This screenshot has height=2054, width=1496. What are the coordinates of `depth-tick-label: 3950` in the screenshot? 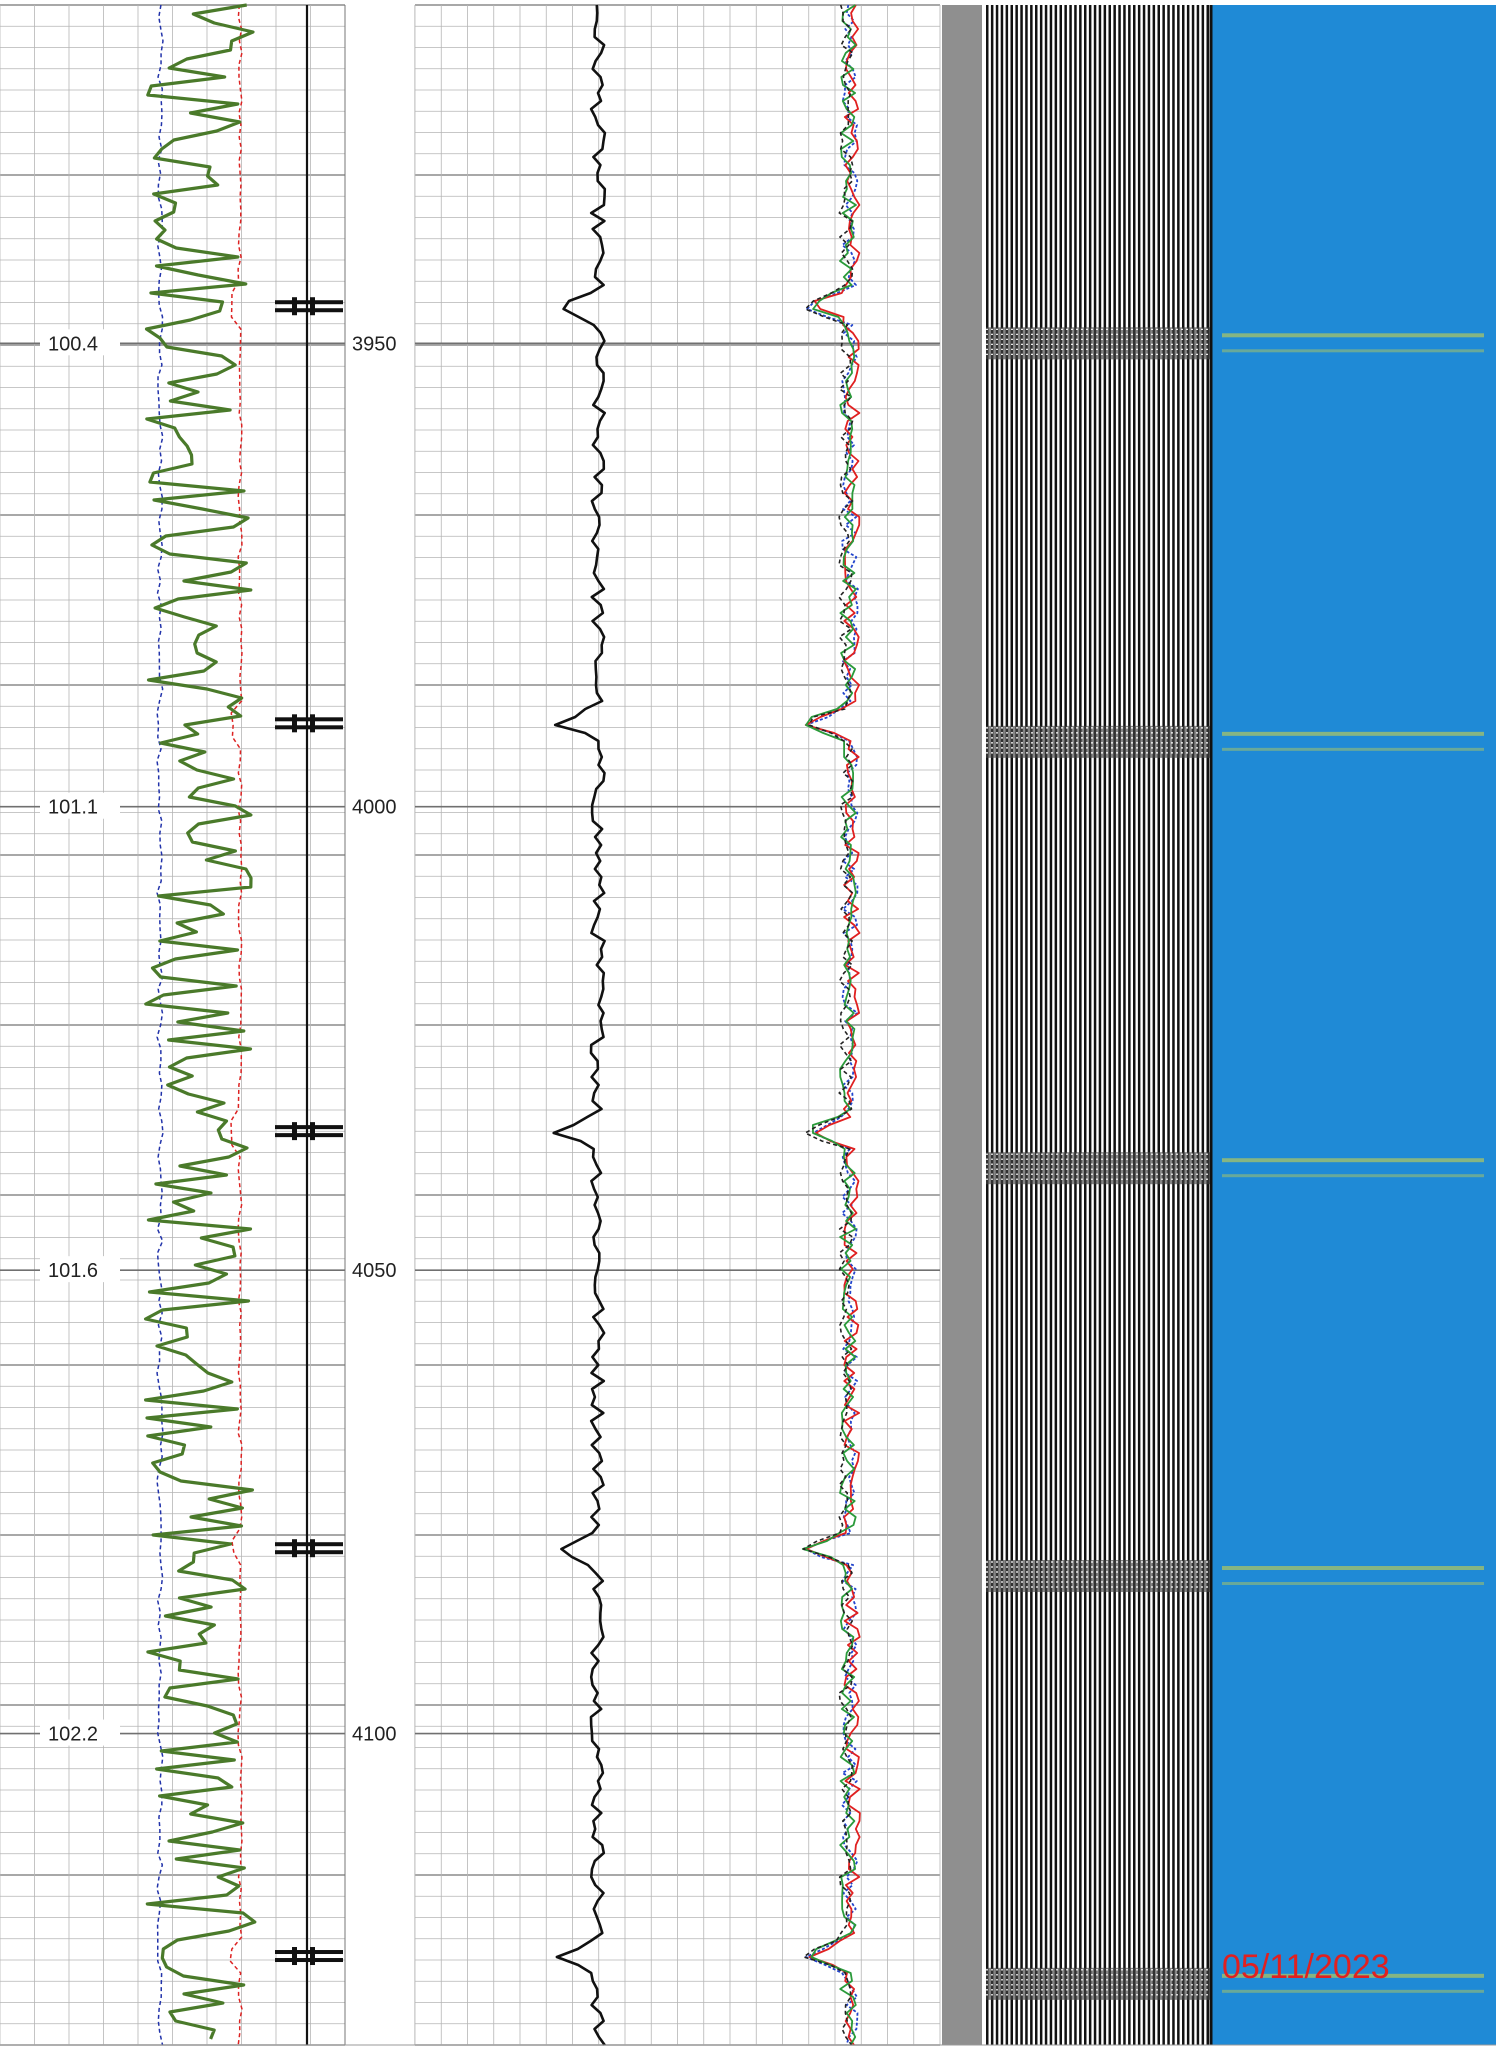 It's located at (374, 344).